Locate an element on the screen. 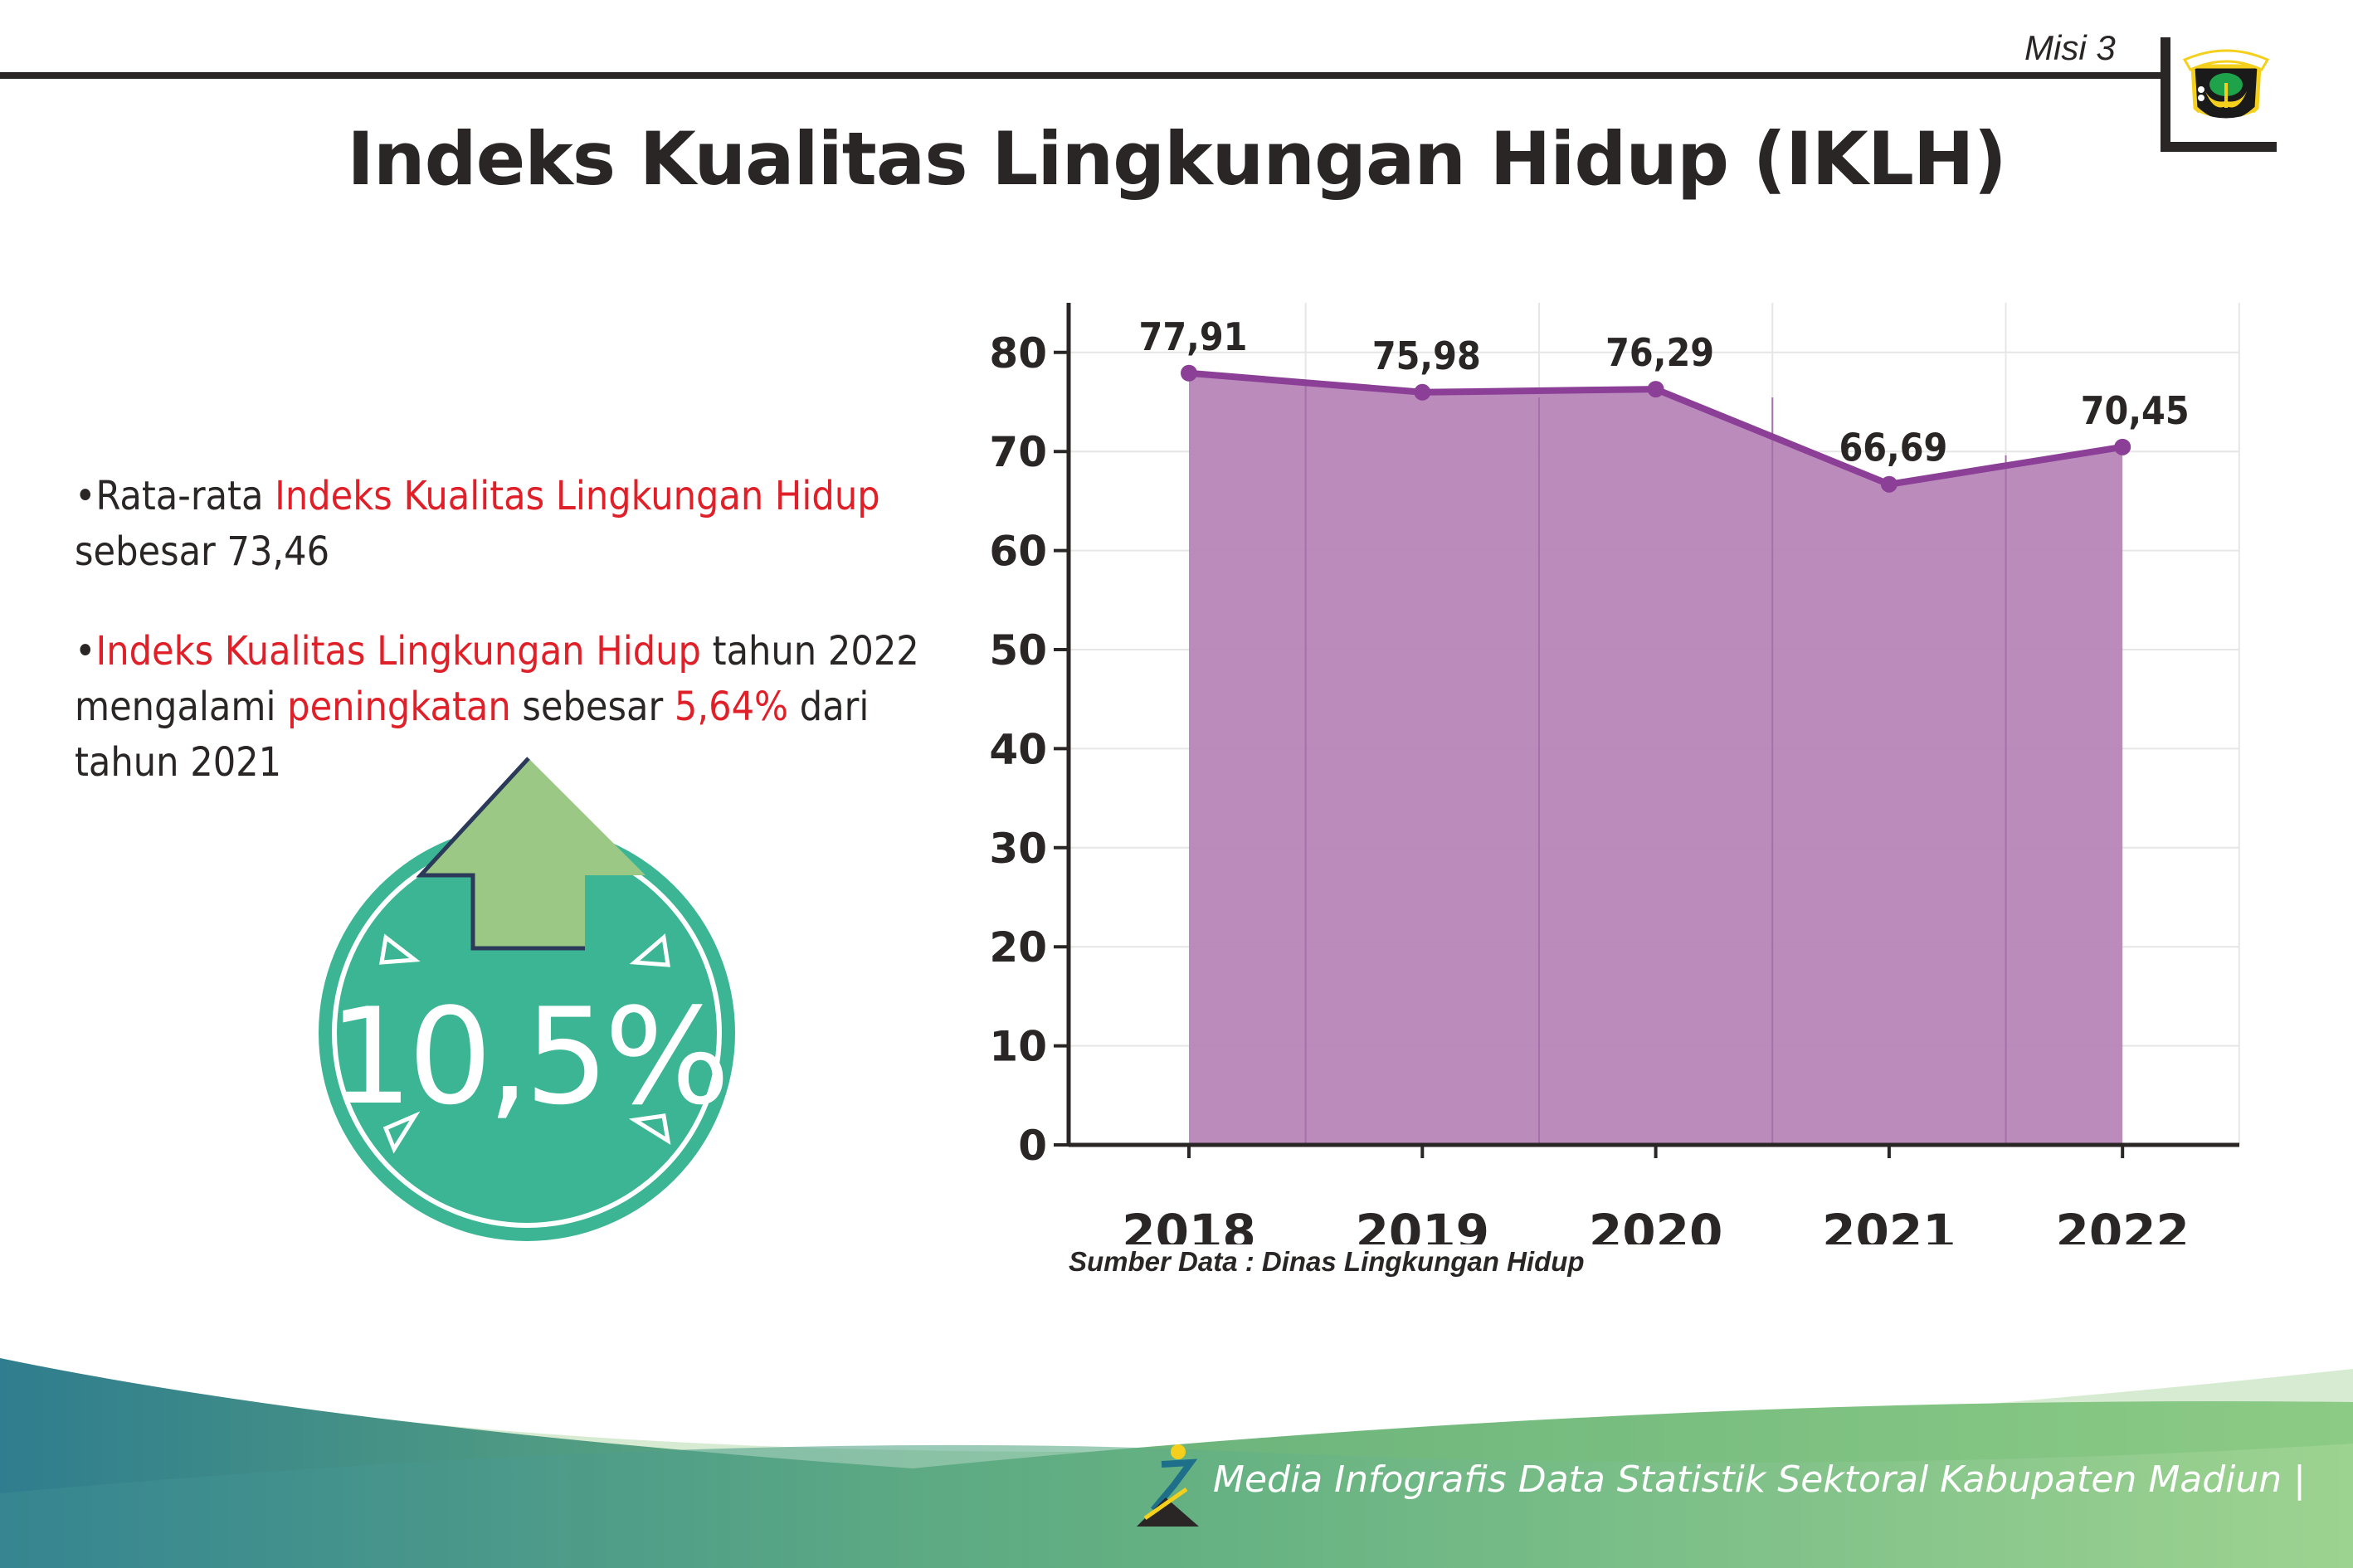  data-label: 75,98 is located at coordinates (1426, 356).